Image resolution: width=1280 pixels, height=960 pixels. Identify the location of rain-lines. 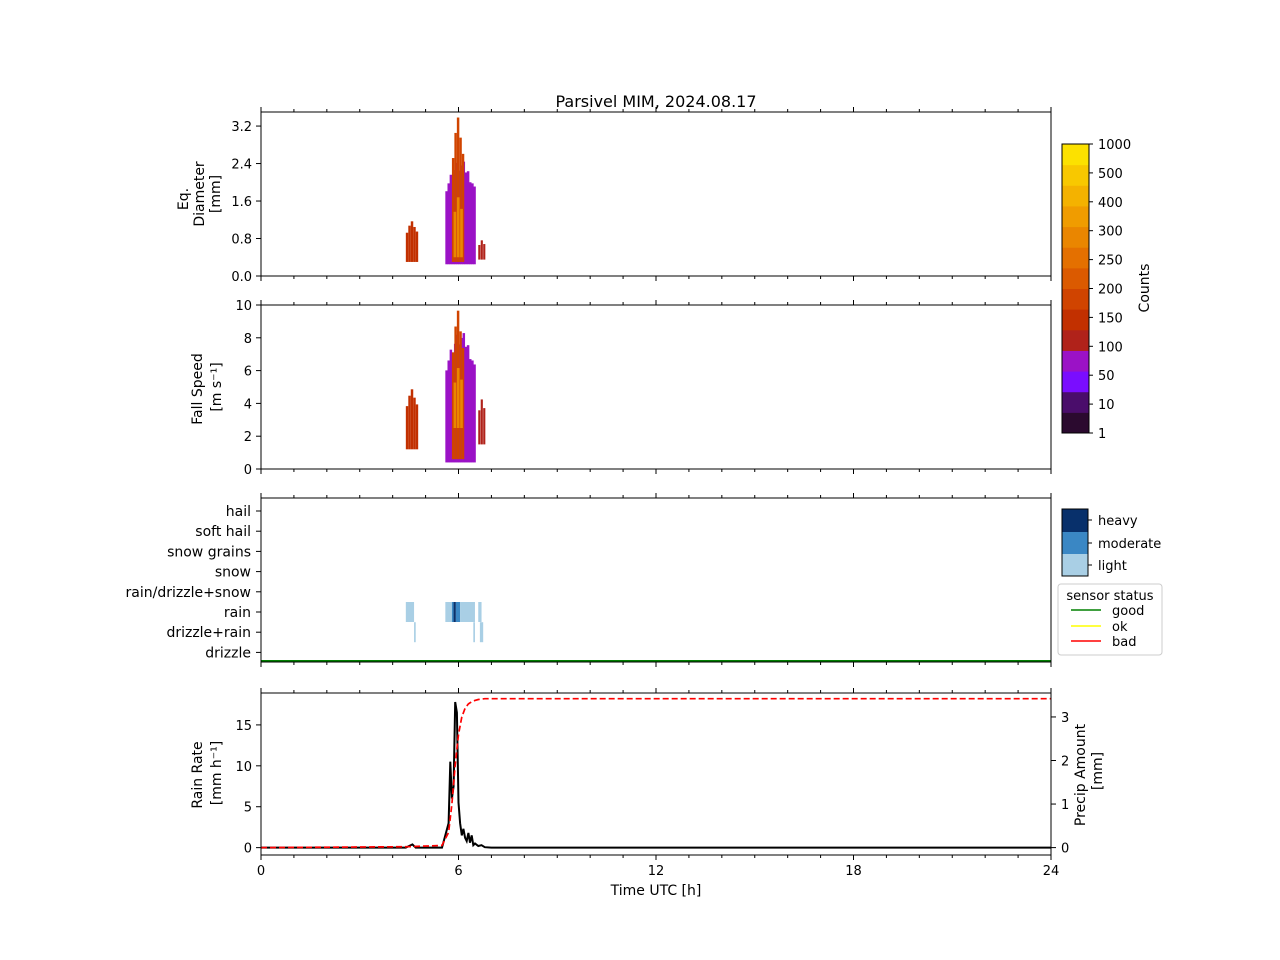
(655, 773).